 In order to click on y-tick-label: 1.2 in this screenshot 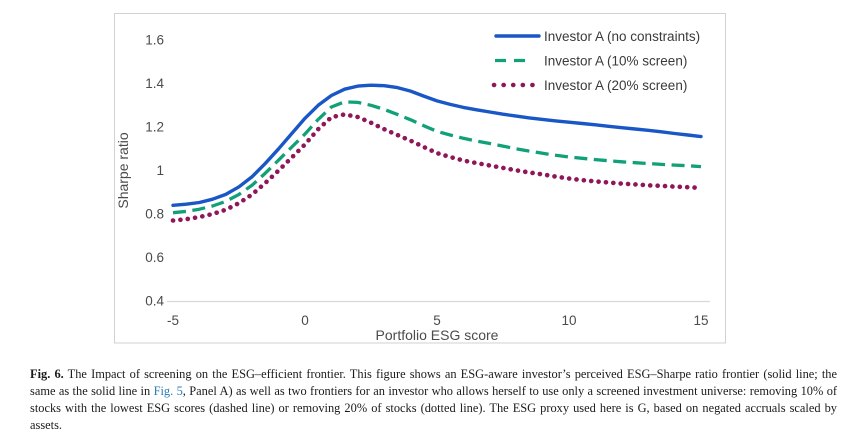, I will do `click(154, 127)`.